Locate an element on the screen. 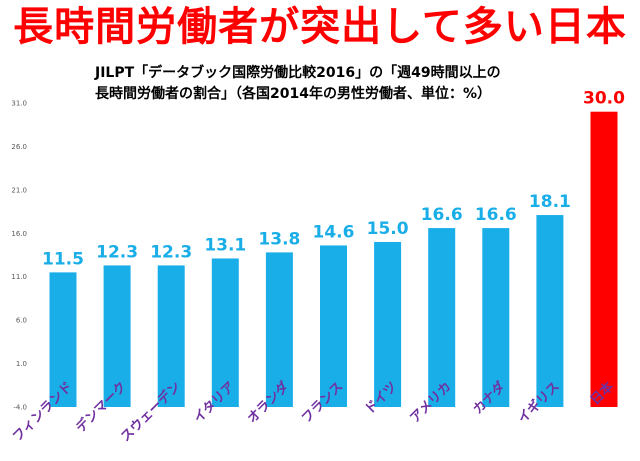 Image resolution: width=640 pixels, height=461 pixels. bar-value-label: 14.6 is located at coordinates (334, 232).